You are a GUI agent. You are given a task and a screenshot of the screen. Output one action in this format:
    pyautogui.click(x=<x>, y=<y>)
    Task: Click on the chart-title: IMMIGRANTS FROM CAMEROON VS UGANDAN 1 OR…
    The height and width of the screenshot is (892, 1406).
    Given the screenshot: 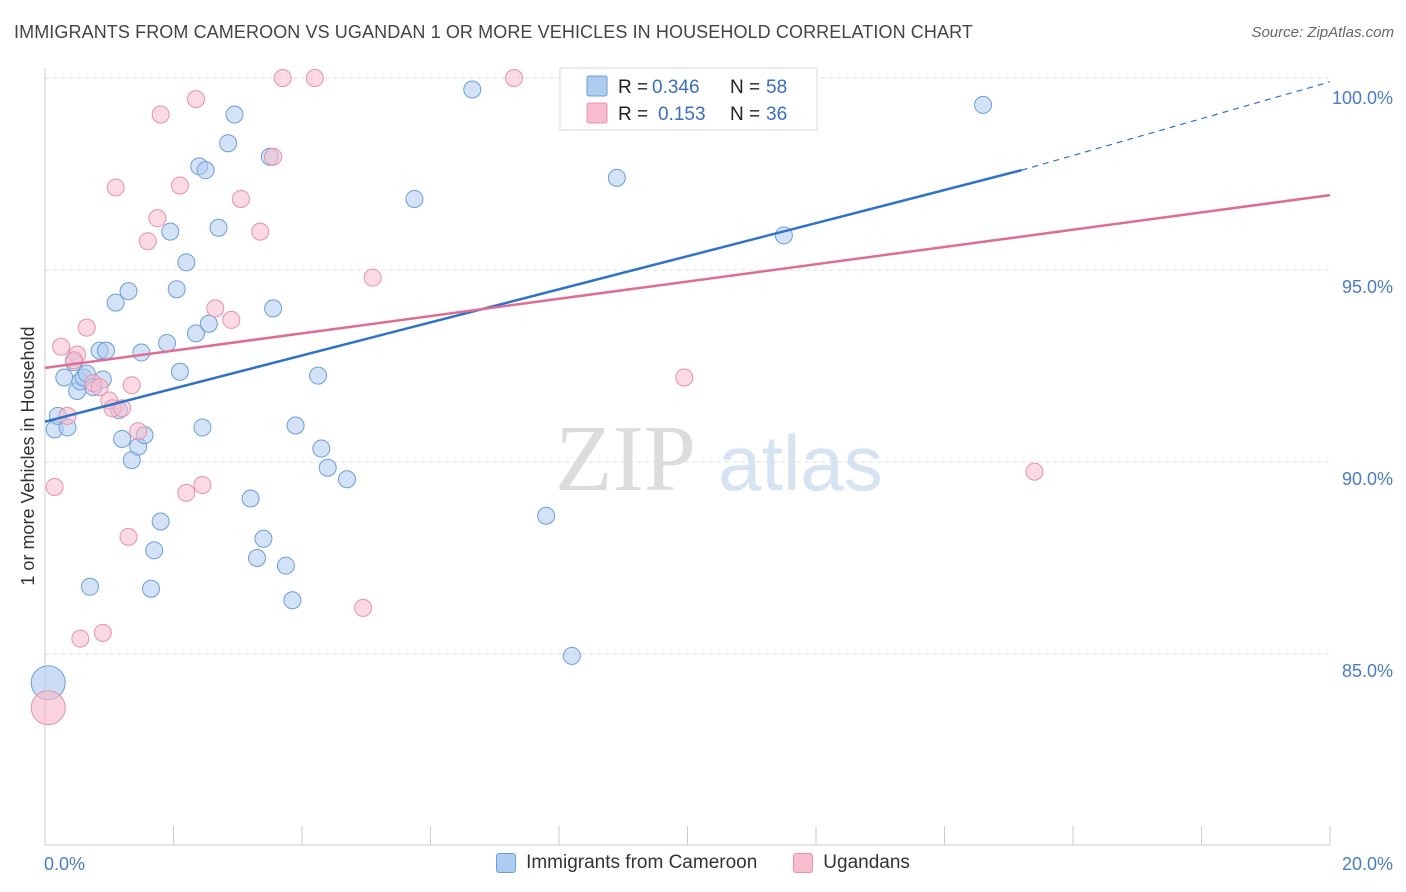 What is the action you would take?
    pyautogui.click(x=493, y=32)
    